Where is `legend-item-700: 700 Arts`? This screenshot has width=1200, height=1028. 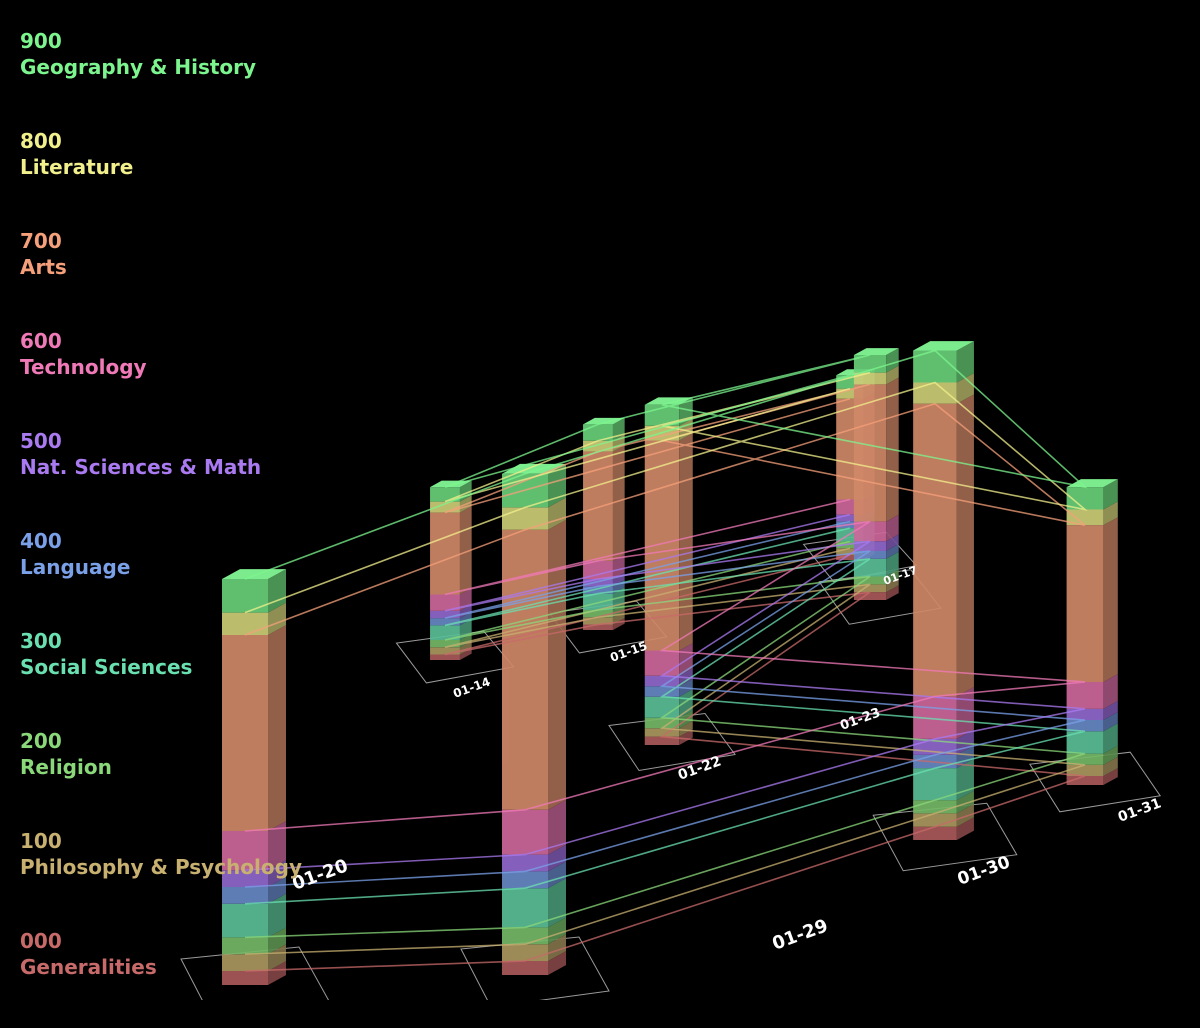
legend-item-700: 700 Arts is located at coordinates (160, 278).